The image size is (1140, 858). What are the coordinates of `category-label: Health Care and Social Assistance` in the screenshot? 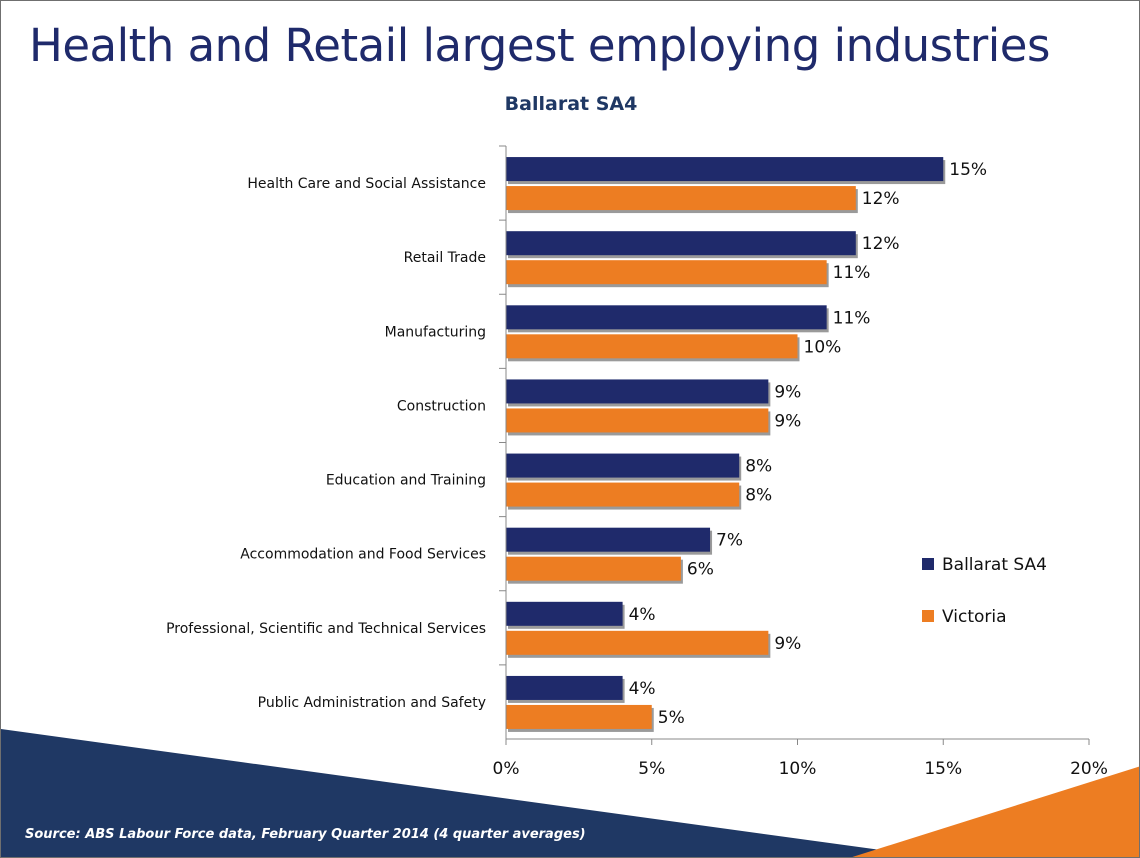 It's located at (366, 184).